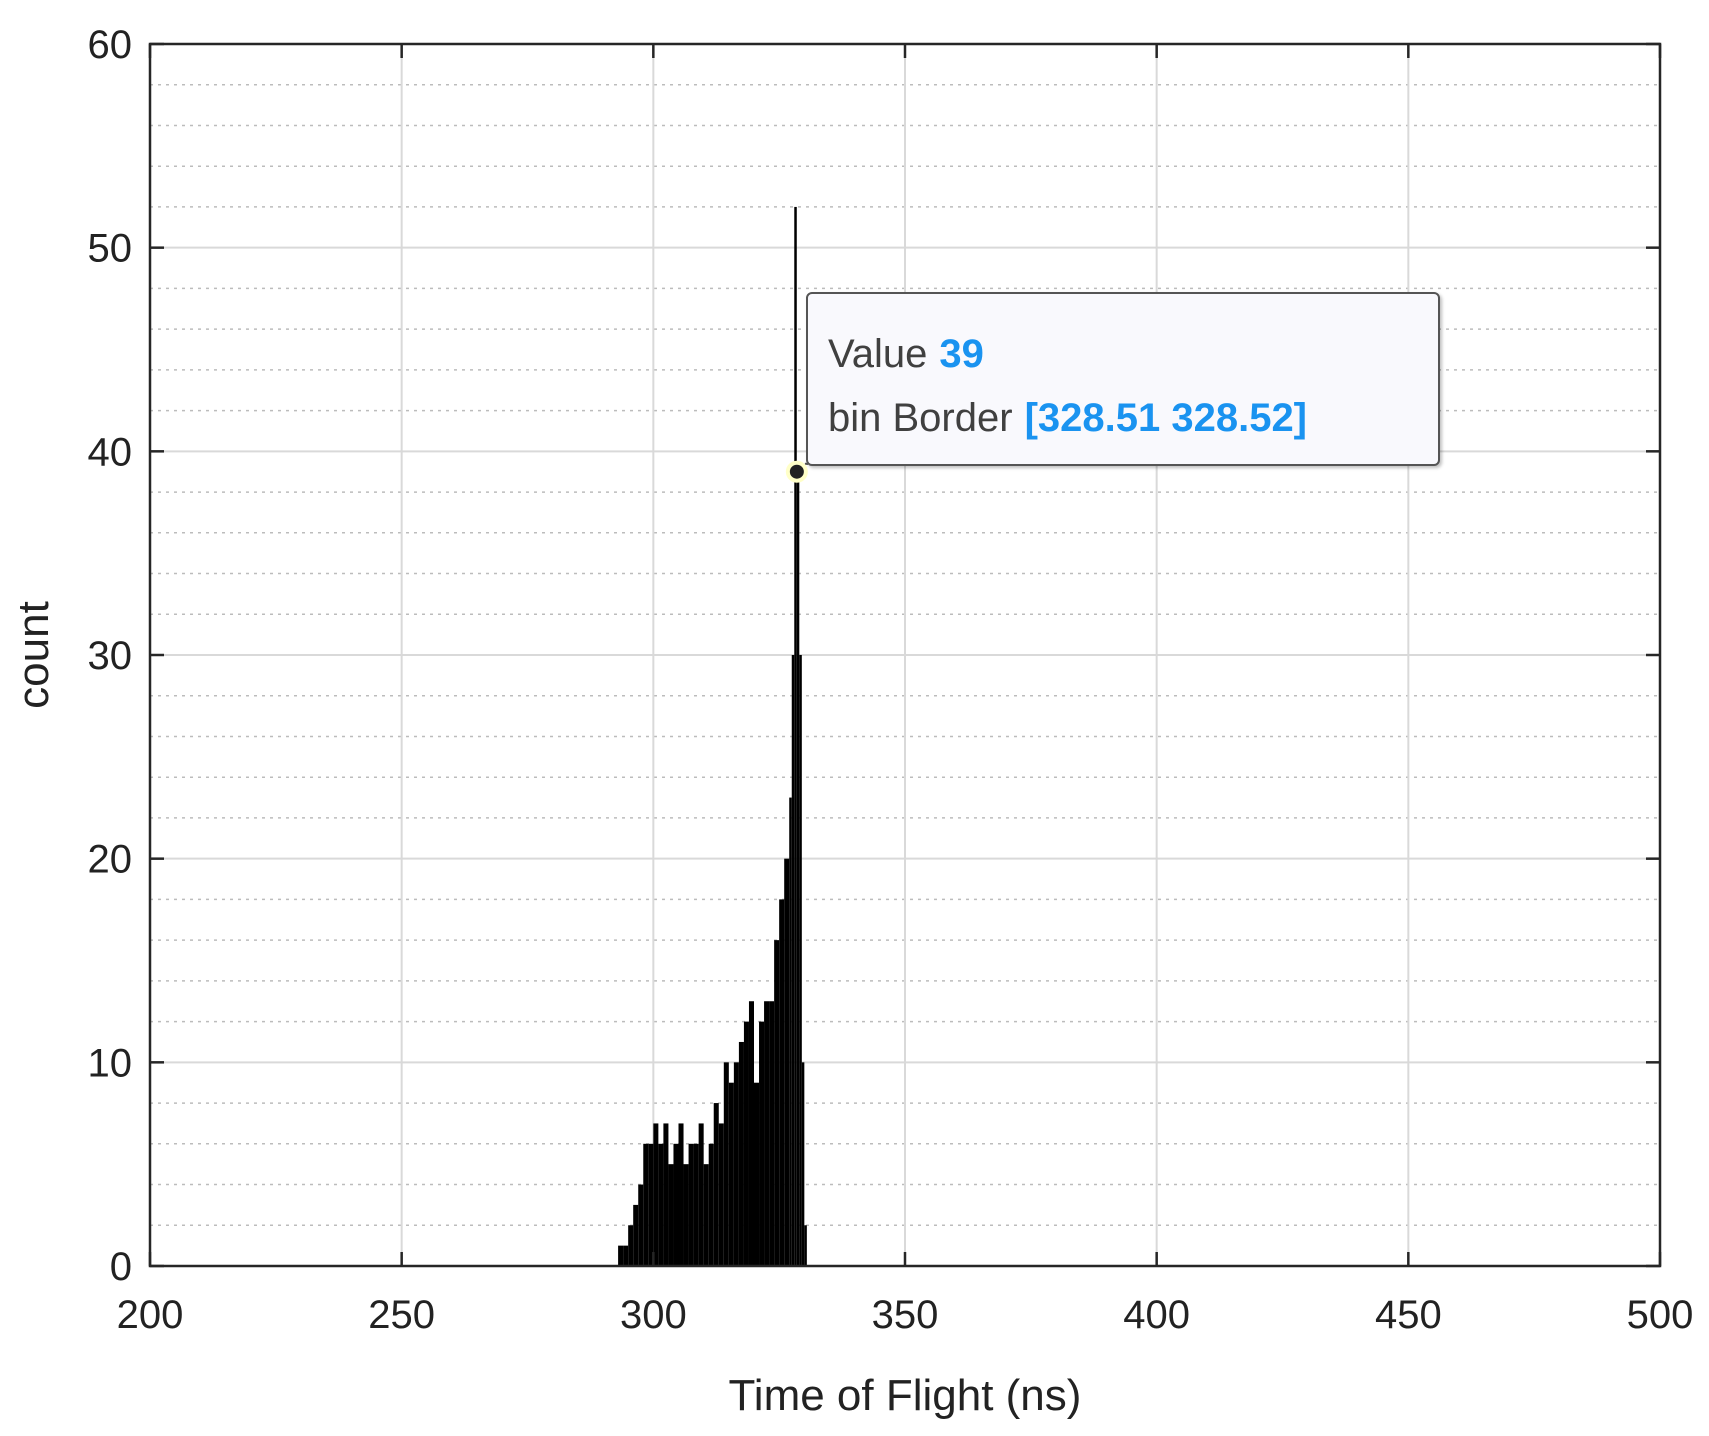 Image resolution: width=1709 pixels, height=1436 pixels. Describe the element at coordinates (878, 354) in the screenshot. I see `datatip-value-label: Value` at that location.